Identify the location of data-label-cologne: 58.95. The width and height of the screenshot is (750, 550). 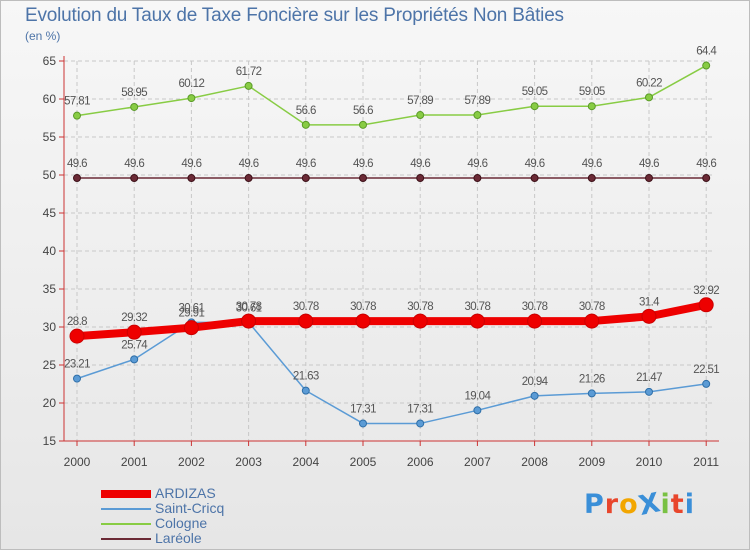
(134, 93).